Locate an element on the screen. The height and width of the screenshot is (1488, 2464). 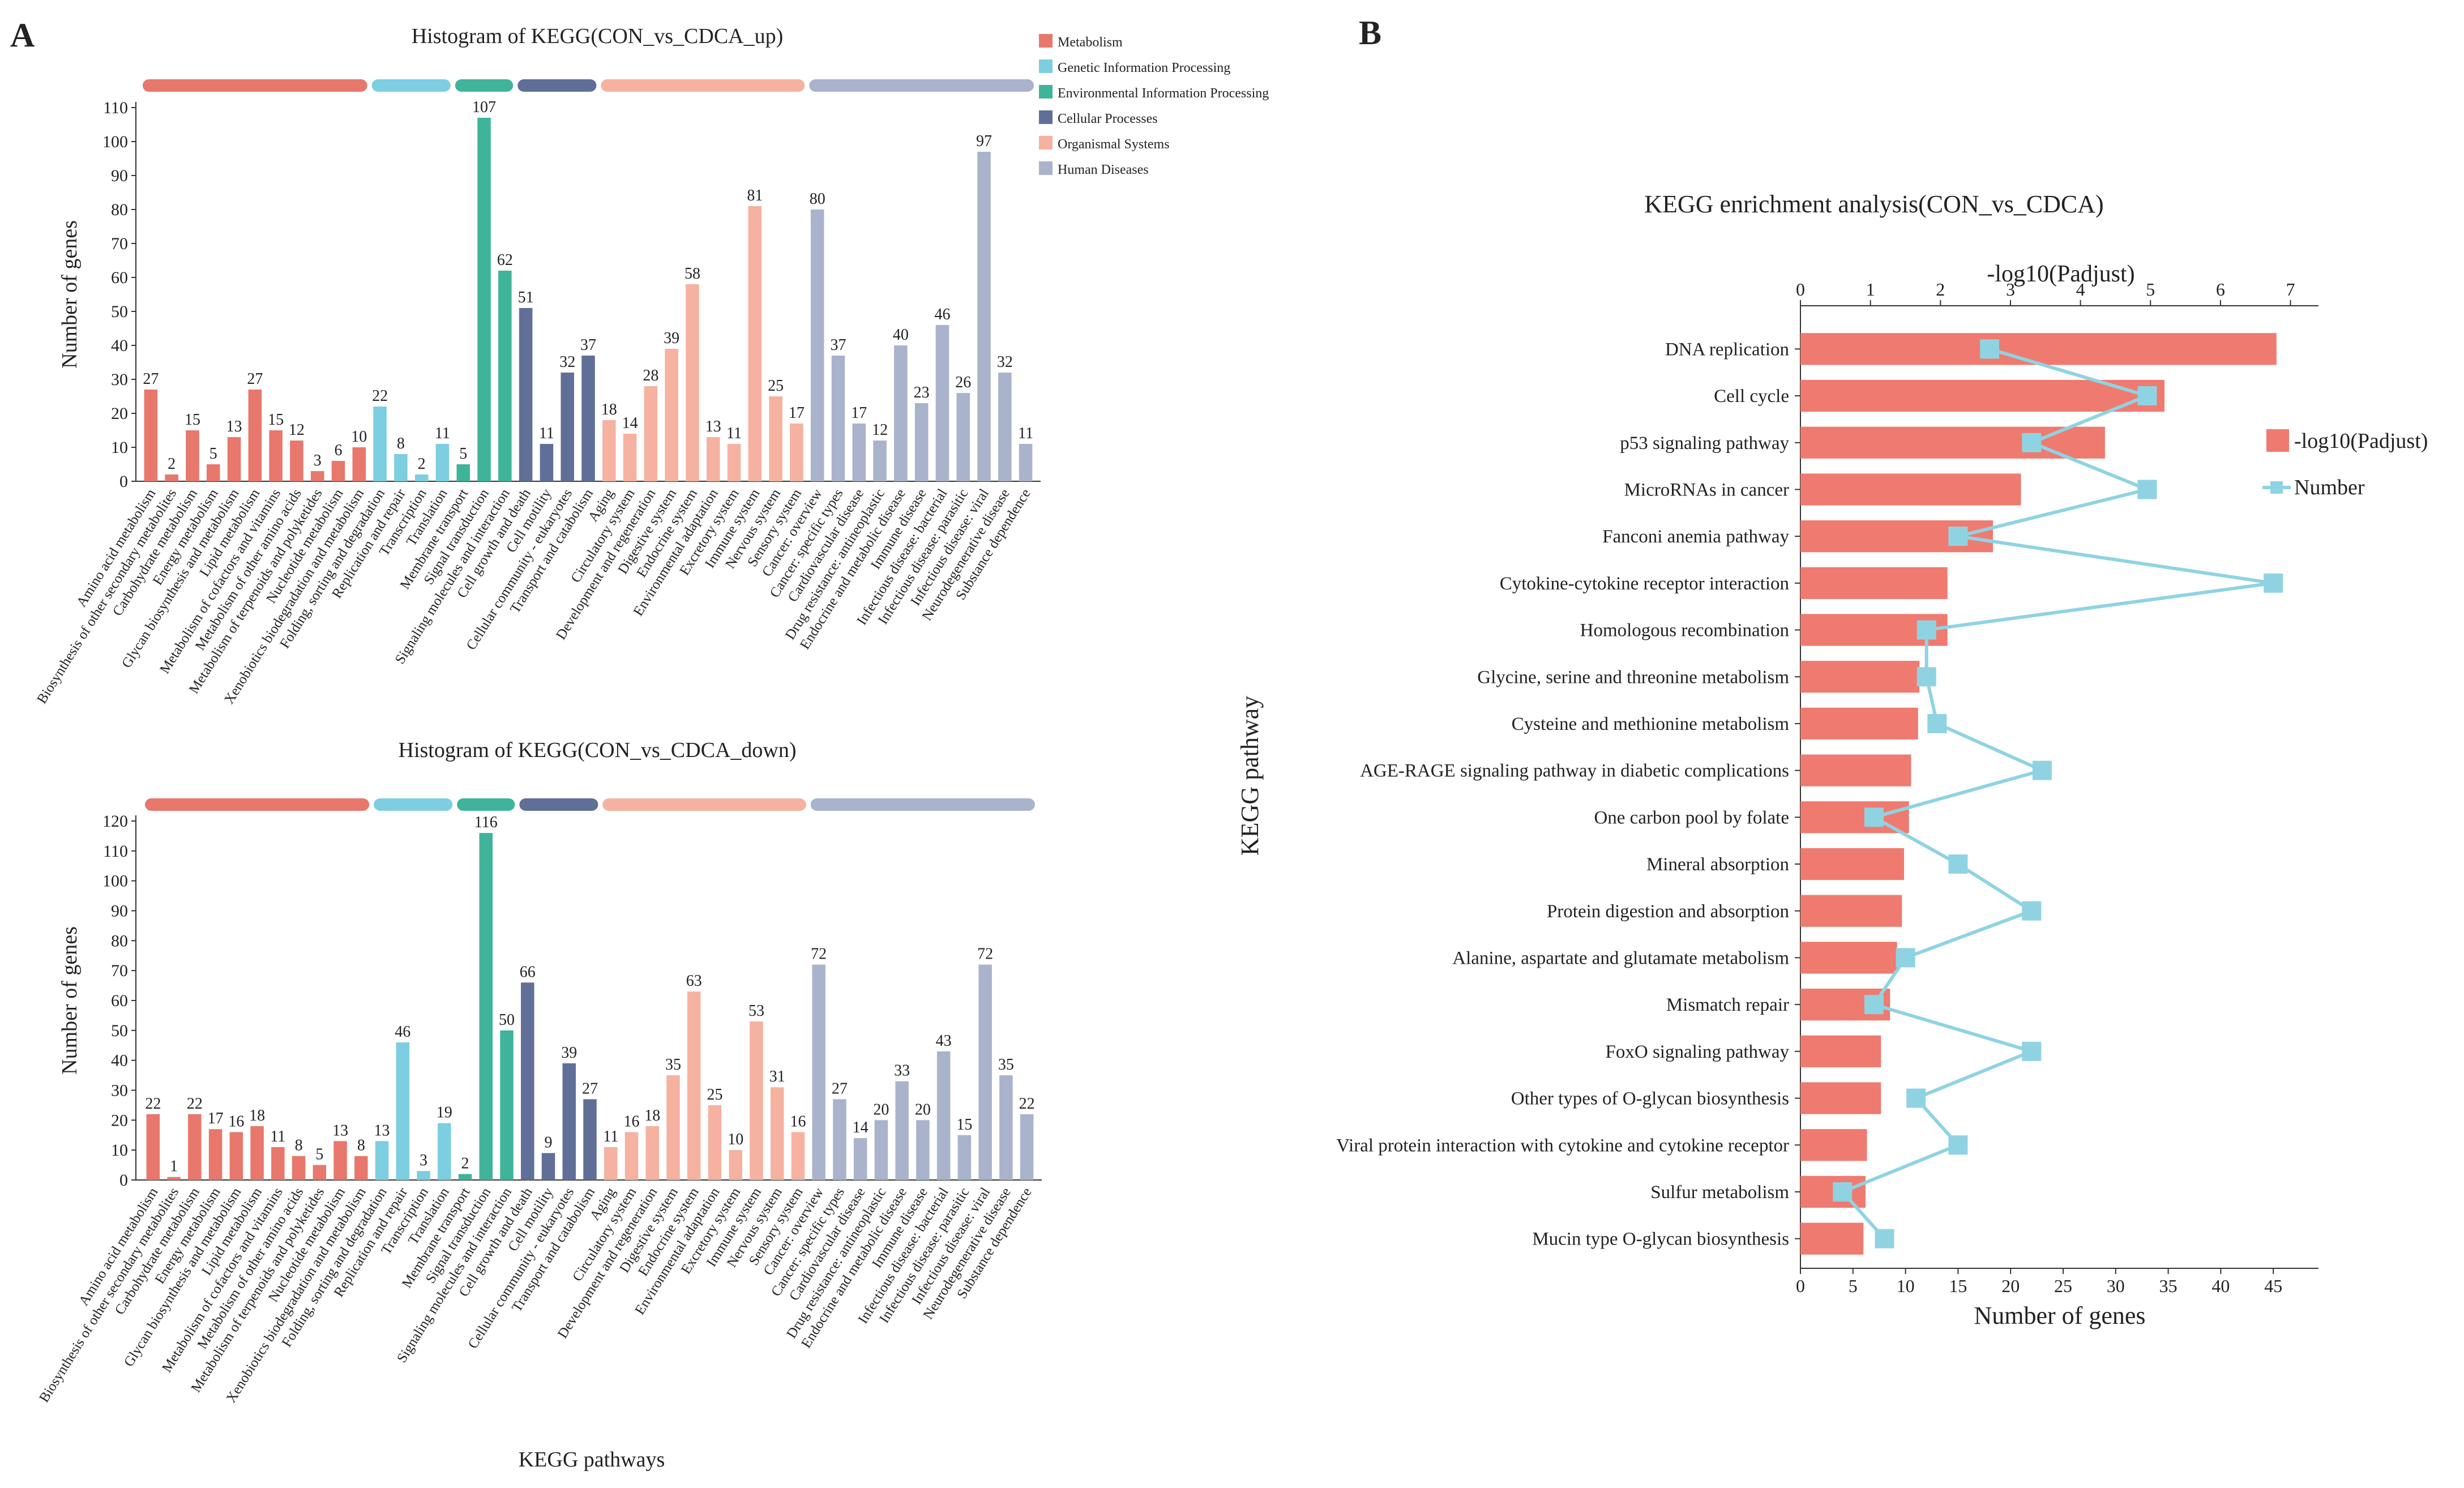
enrichment-row-label: Glycine, serine and threonine metabolism is located at coordinates (1633, 677).